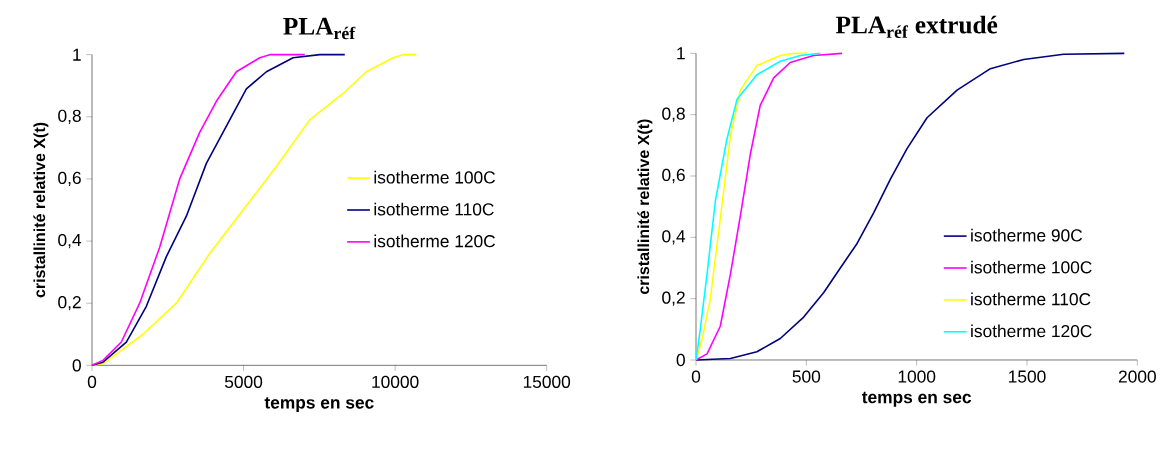  What do you see at coordinates (806, 376) in the screenshot?
I see `x-tick-label: 500` at bounding box center [806, 376].